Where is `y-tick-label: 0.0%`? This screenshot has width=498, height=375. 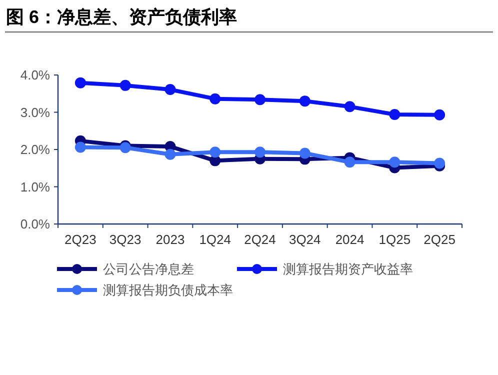 y-tick-label: 0.0% is located at coordinates (35, 224).